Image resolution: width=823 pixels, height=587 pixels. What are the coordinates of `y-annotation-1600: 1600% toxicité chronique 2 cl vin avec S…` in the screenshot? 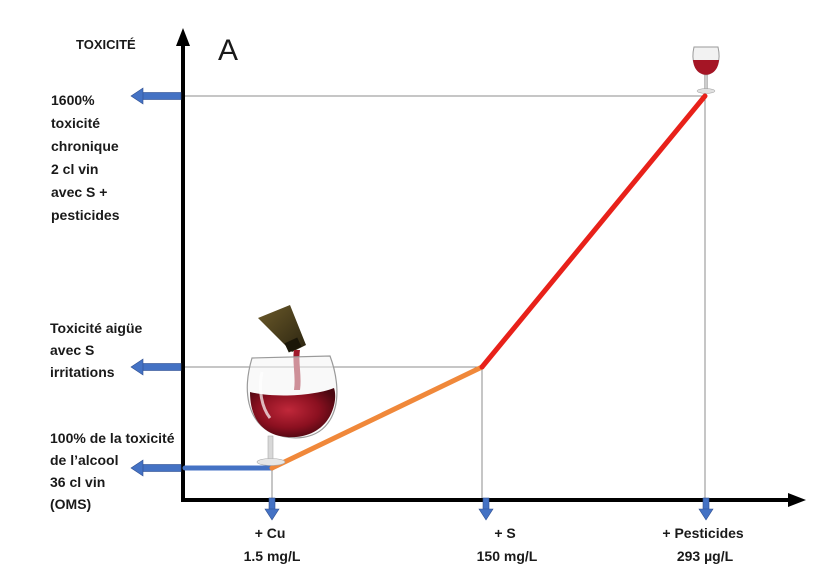 It's located at (87, 157).